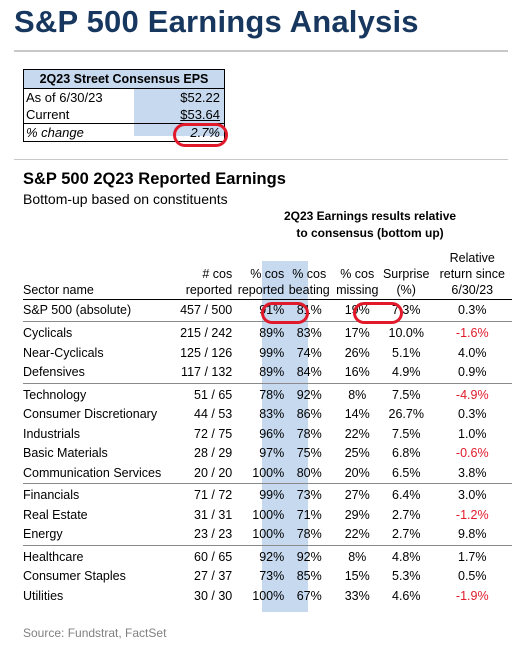 This screenshot has width=519, height=652. Describe the element at coordinates (472, 274) in the screenshot. I see `header-line: return since` at that location.